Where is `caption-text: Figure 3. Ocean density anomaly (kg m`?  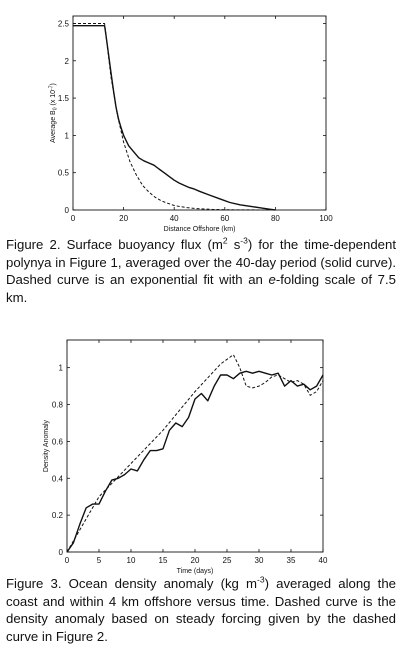
caption-text: Figure 3. Ocean density anomaly (kg m is located at coordinates (132, 583).